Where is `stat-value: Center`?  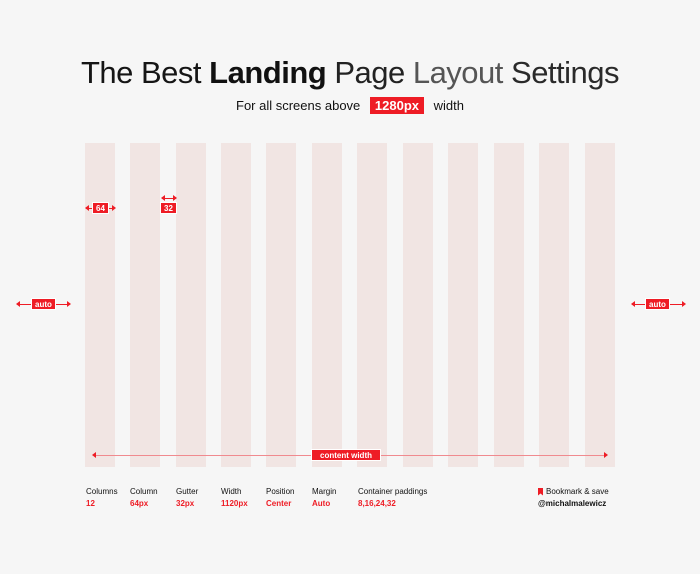
stat-value: Center is located at coordinates (279, 503).